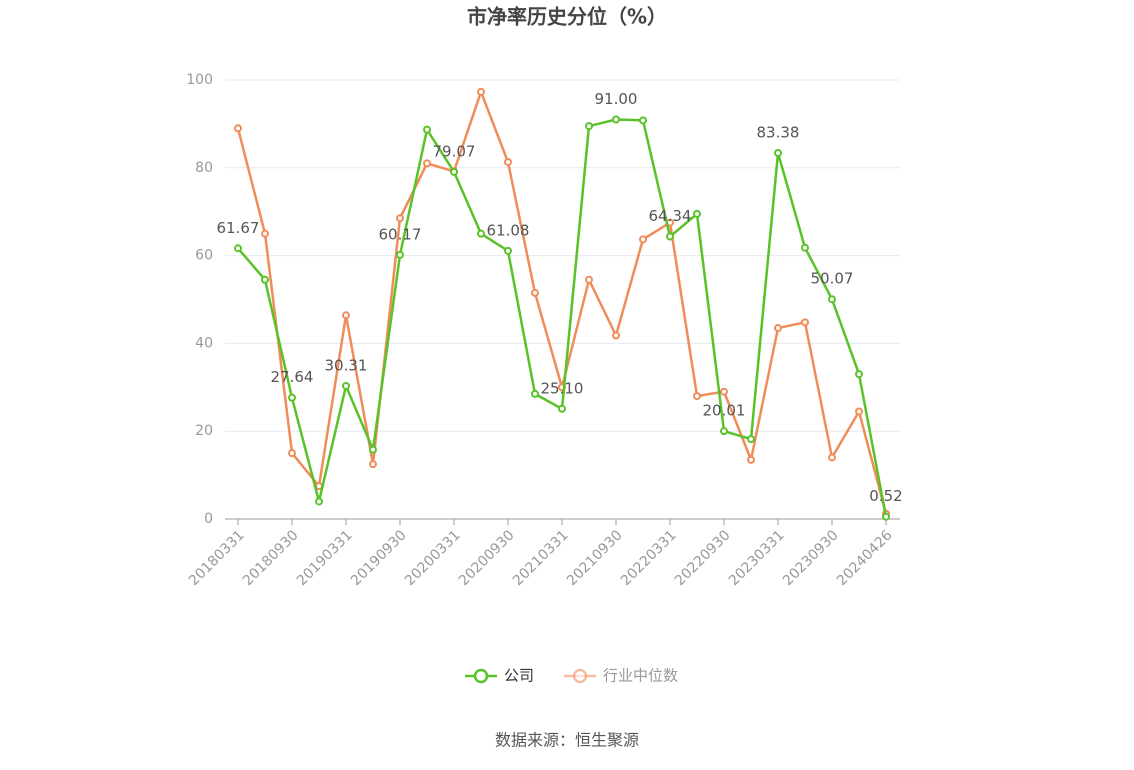 This screenshot has height=770, width=1134. Describe the element at coordinates (649, 558) in the screenshot. I see `x-tick-label: 20220331` at that location.